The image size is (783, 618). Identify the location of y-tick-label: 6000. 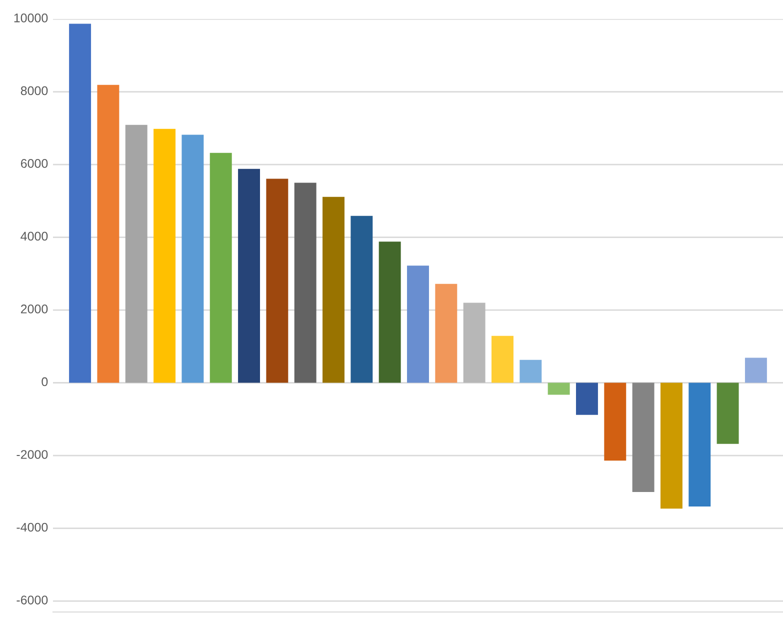
(34, 163).